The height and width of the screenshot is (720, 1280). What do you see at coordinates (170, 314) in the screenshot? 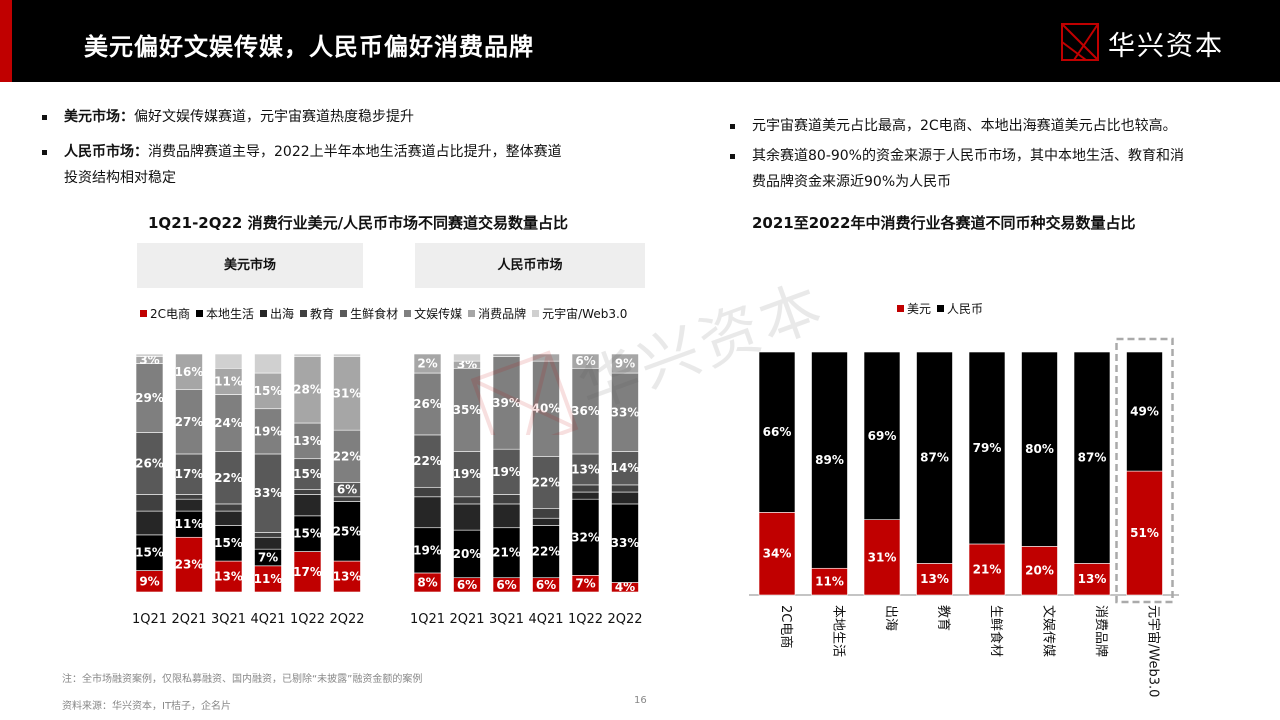
I see `legend-label: 2C电商` at bounding box center [170, 314].